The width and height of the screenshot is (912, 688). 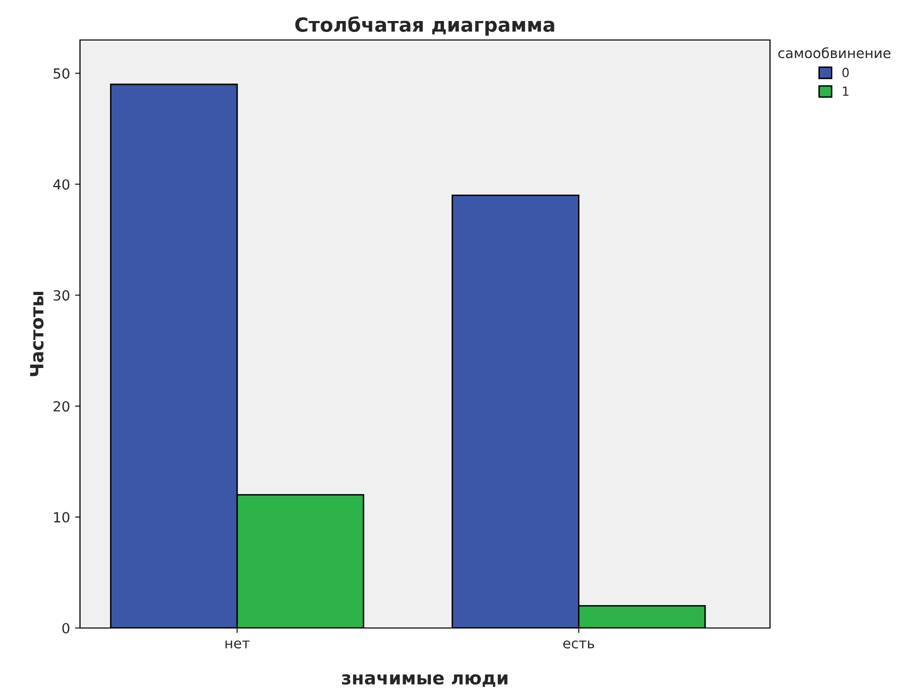 What do you see at coordinates (578, 644) in the screenshot?
I see `x-tick-label: есть` at bounding box center [578, 644].